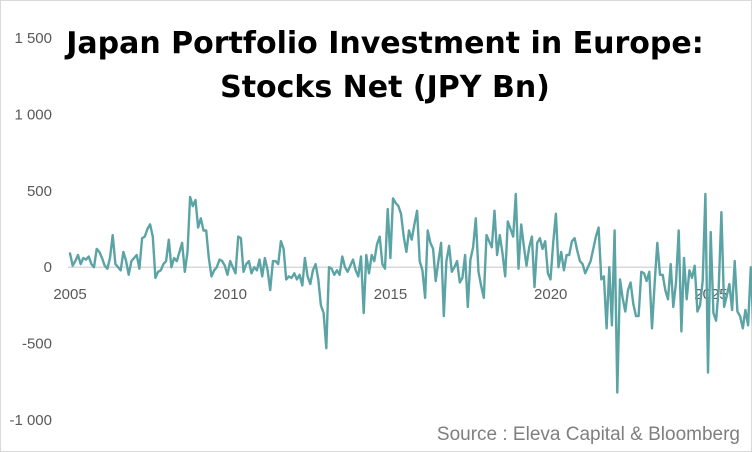 This screenshot has width=752, height=452. Describe the element at coordinates (30, 420) in the screenshot. I see `y-tick-label: -1 000` at that location.